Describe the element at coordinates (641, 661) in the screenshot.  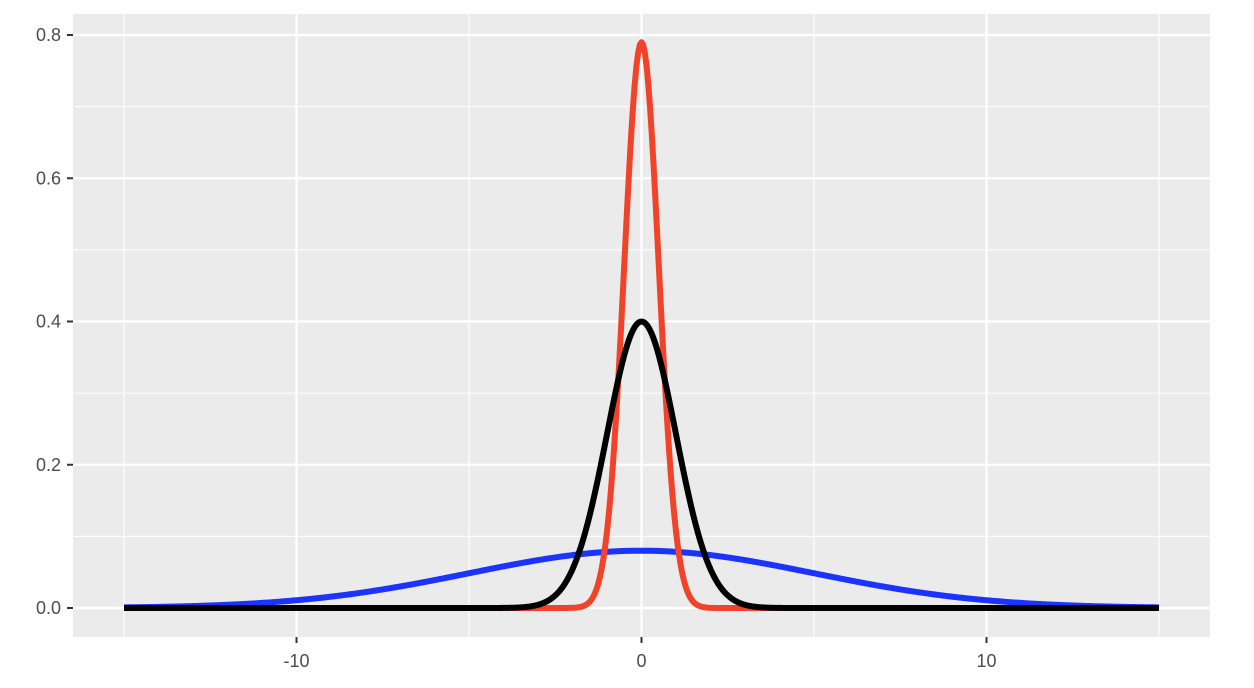
I see `x-tick-label: 0` at that location.